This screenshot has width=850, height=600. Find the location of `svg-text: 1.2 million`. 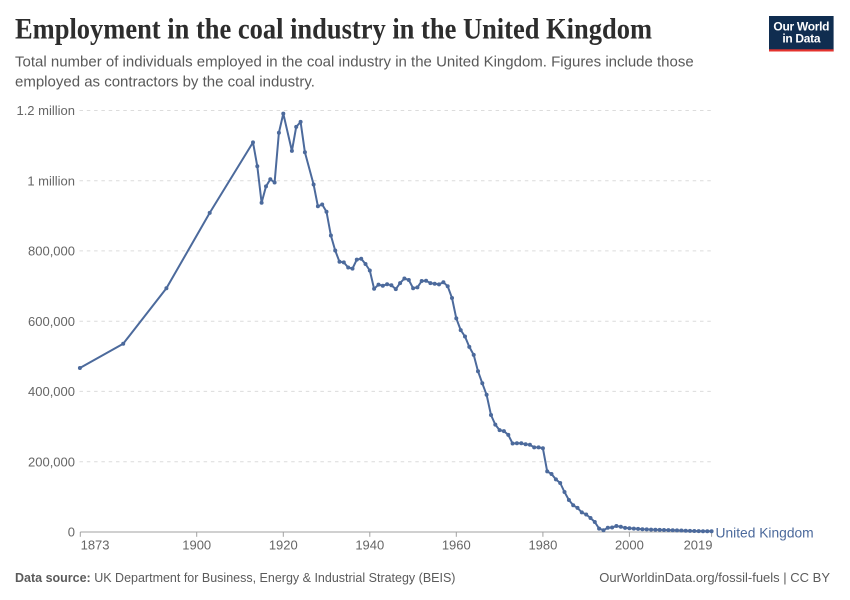

svg-text: 1.2 million is located at coordinates (45, 110).